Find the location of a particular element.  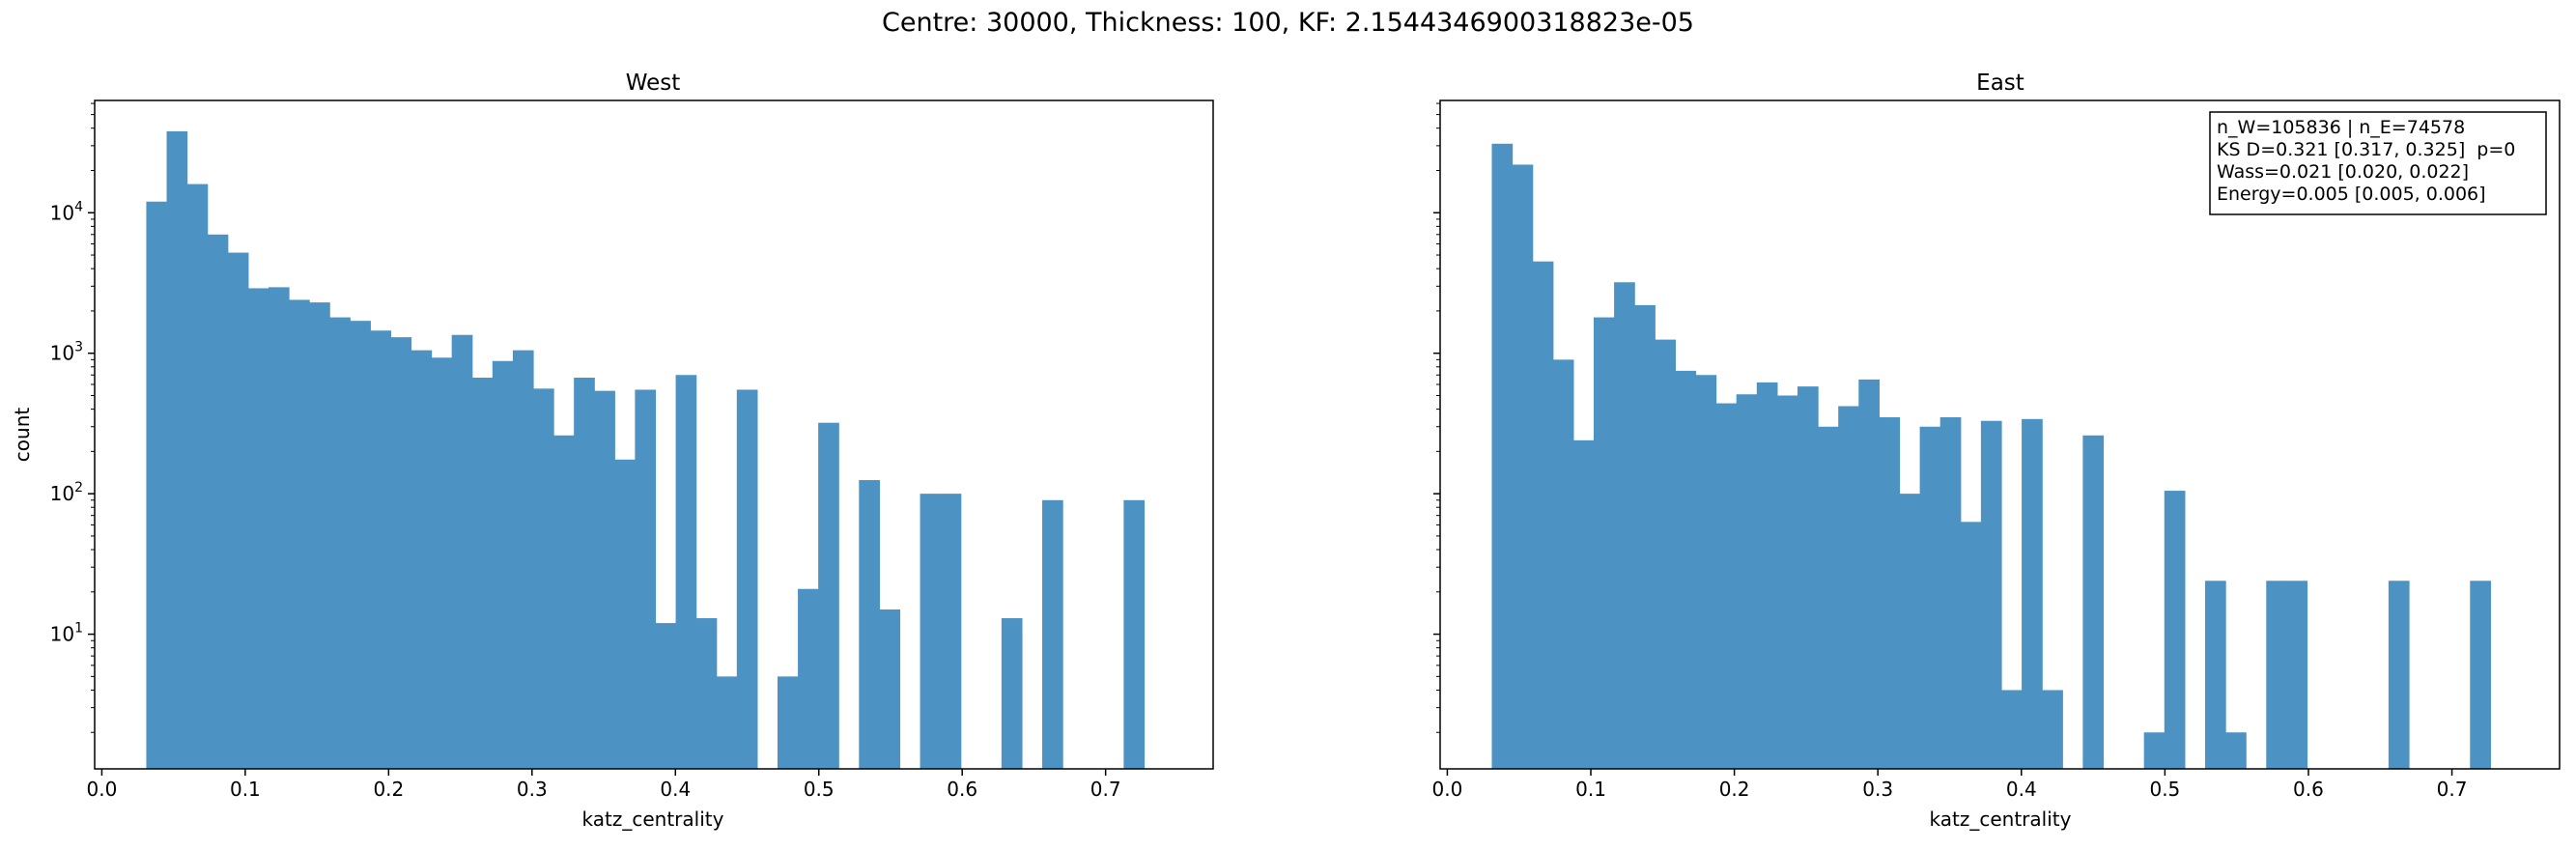

panel-east-xlabel: katz_centrality is located at coordinates (2001, 820).